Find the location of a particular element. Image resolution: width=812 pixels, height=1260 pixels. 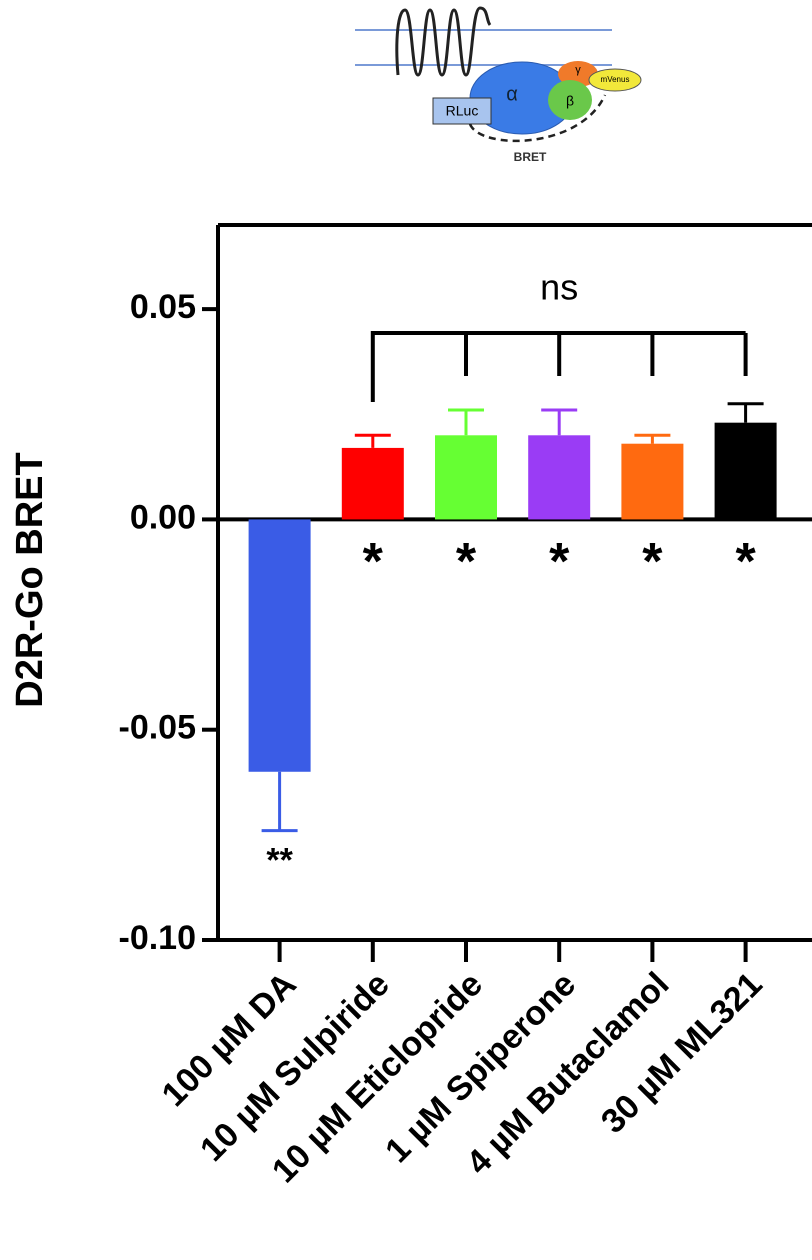

label: RLuc is located at coordinates (462, 111).